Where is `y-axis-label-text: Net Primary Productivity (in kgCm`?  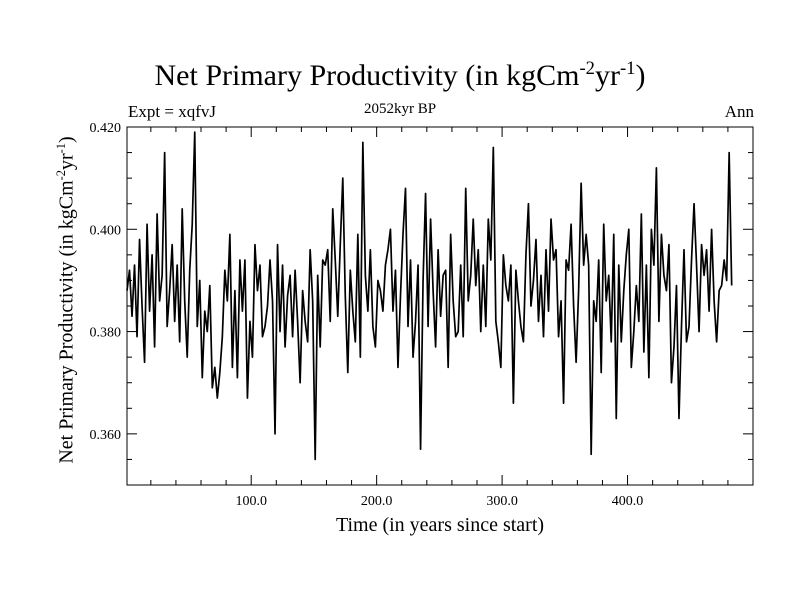
y-axis-label-text: Net Primary Productivity (in kgCm is located at coordinates (66, 322).